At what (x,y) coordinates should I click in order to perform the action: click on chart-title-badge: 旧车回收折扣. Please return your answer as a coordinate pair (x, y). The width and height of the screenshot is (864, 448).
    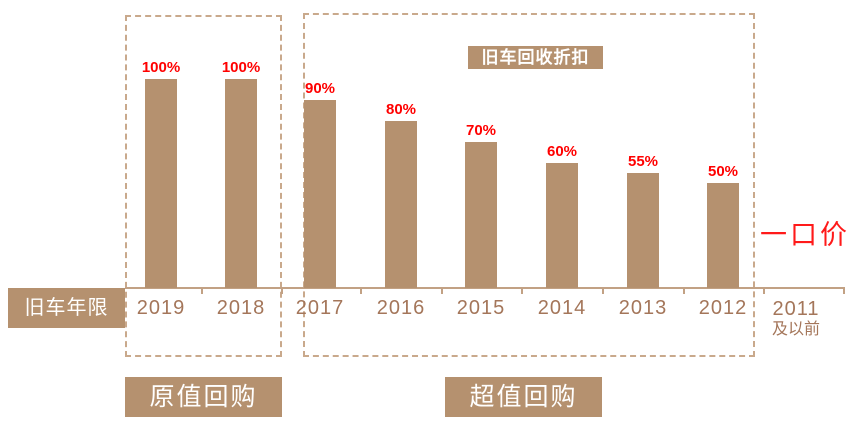
    Looking at the image, I should click on (535, 57).